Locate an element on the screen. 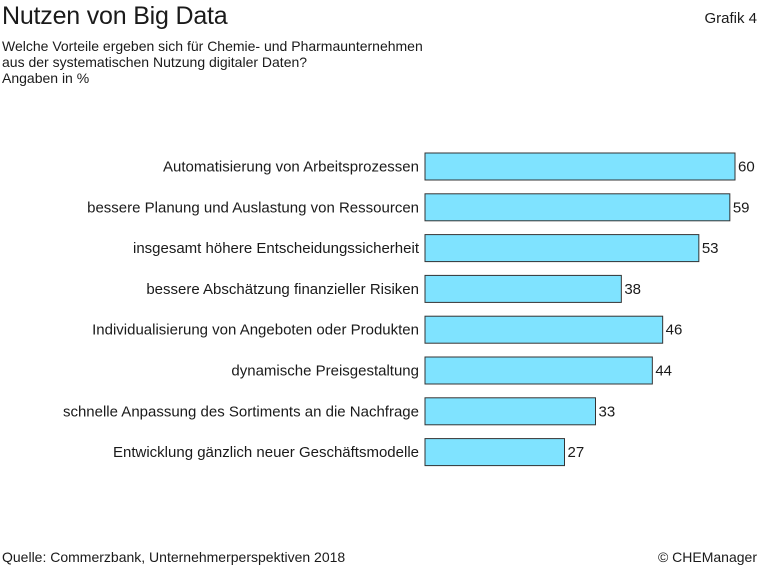 This screenshot has height=571, width=760. figure-number: Grafik 4 is located at coordinates (730, 18).